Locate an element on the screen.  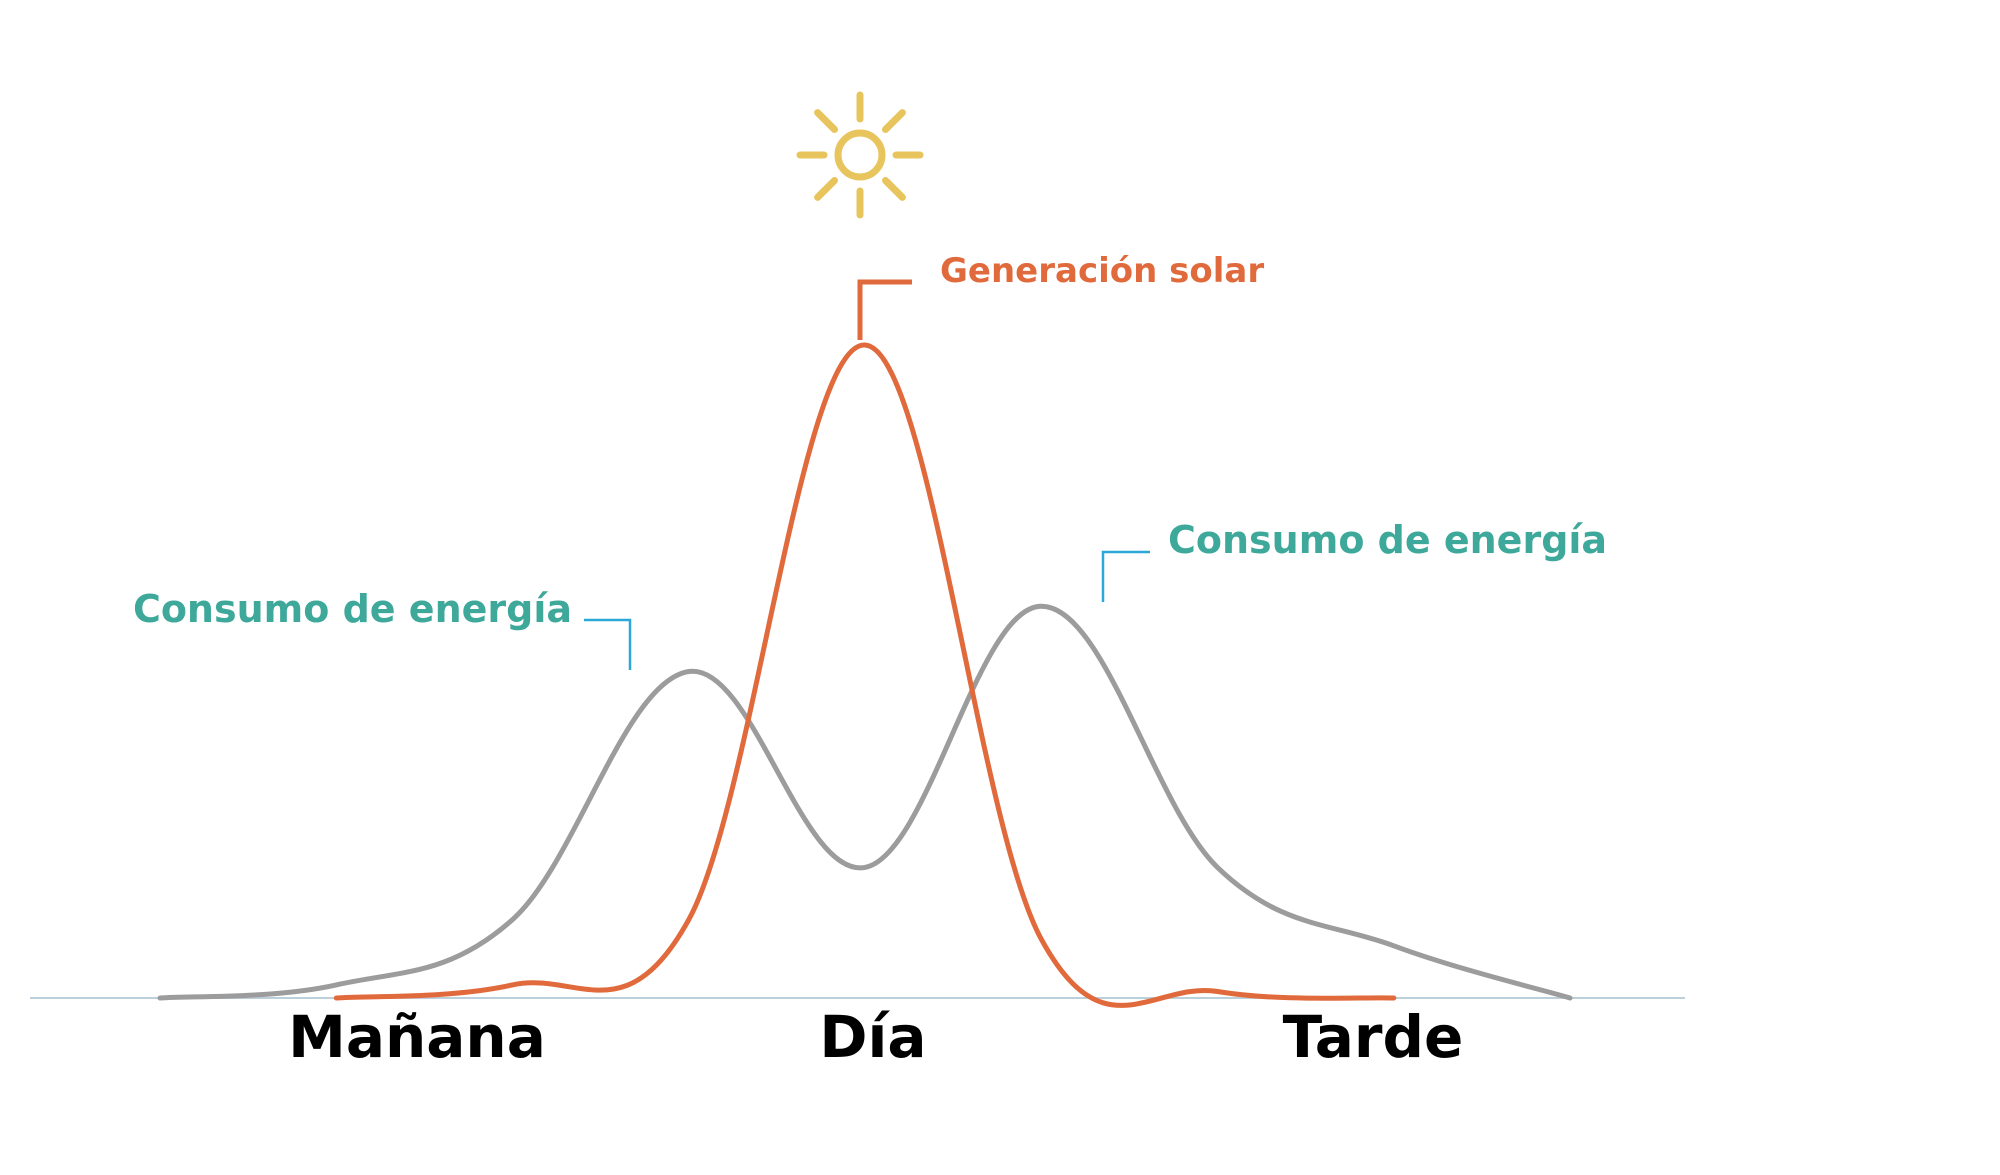
sun-icon is located at coordinates (860, 155).